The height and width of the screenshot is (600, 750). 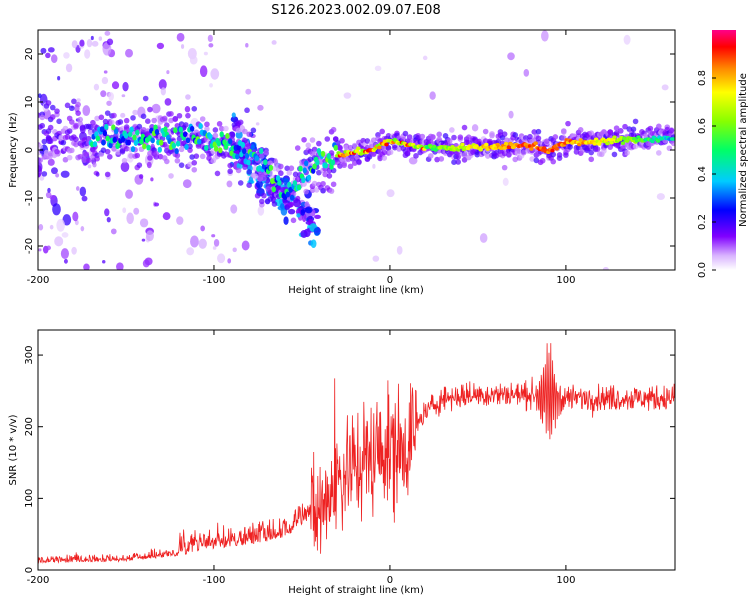 I want to click on spectrogram-x-tick-label: -200, so click(x=38, y=280).